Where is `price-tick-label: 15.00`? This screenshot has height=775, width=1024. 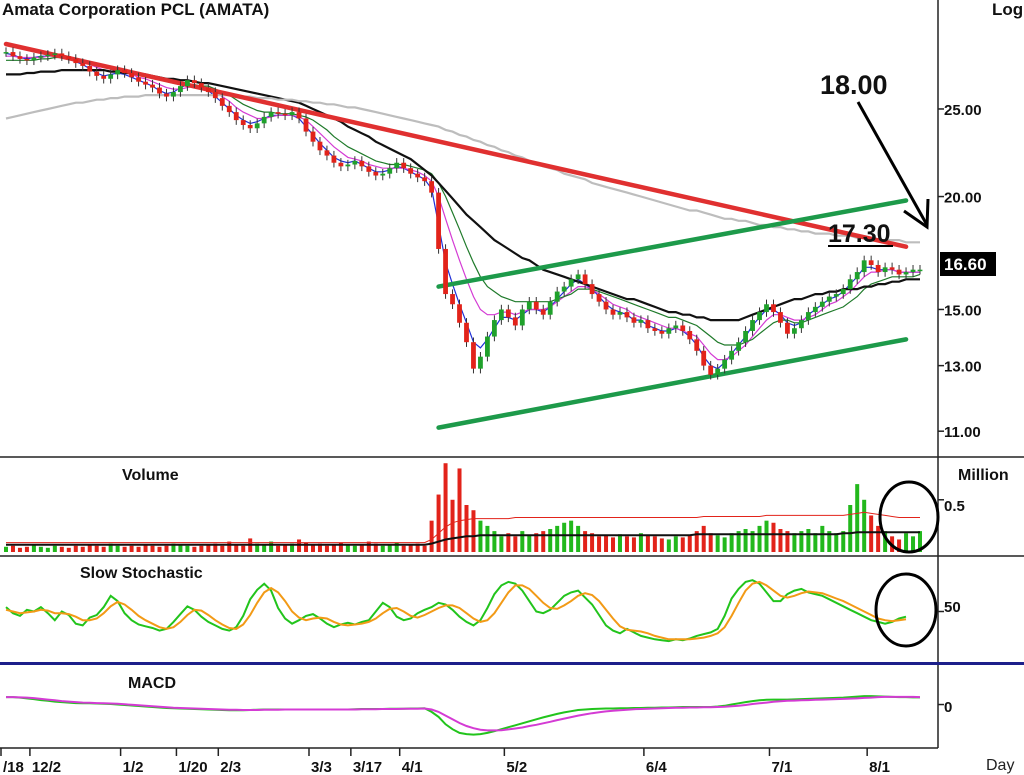
price-tick-label: 15.00 is located at coordinates (963, 310).